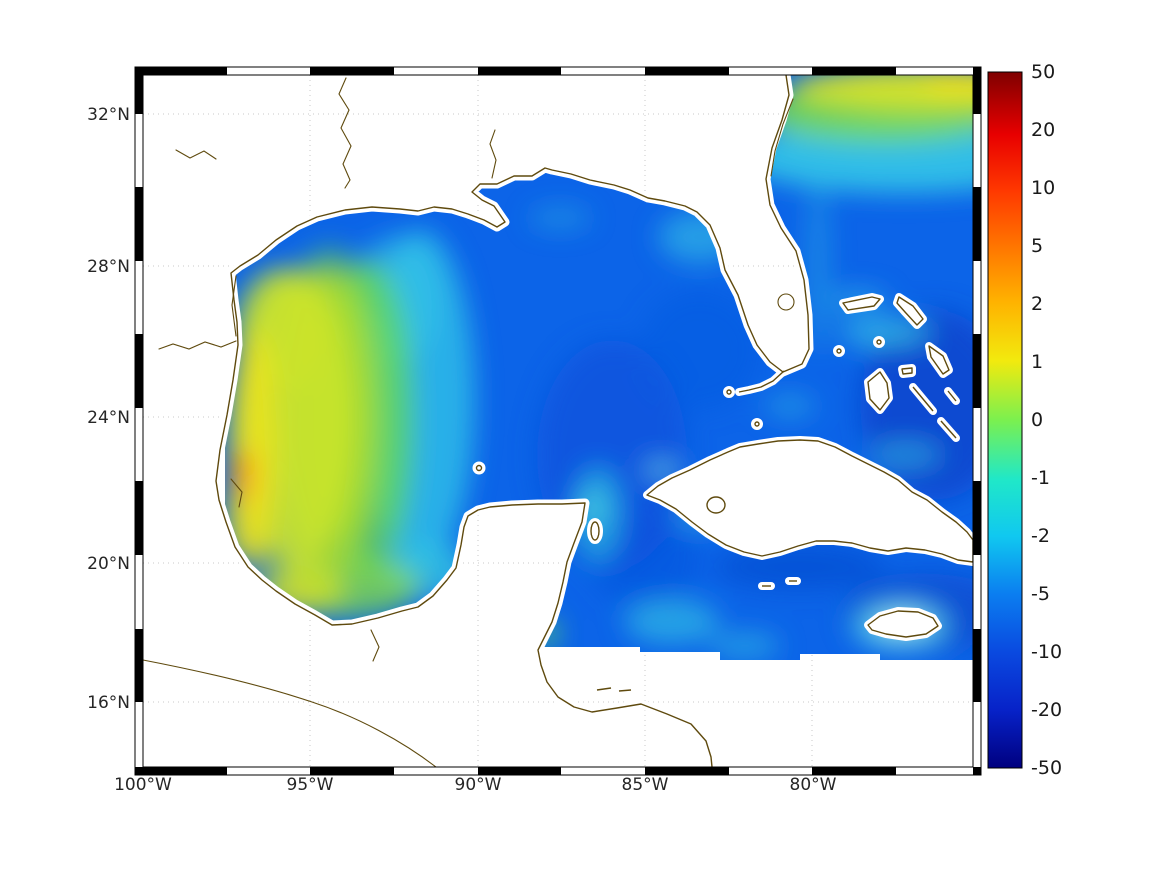 This screenshot has width=1167, height=875. Describe the element at coordinates (1024, 420) in the screenshot. I see `colorbar: 50 20 10 5 2 1 0 -1 -2 -5 -10 -20 -50` at that location.